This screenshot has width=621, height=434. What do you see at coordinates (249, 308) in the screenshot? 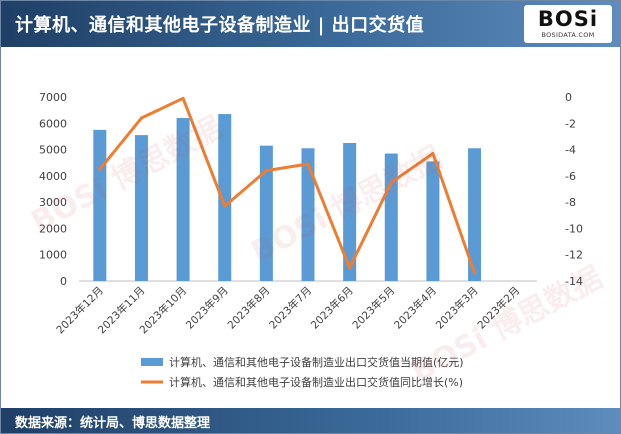
I see `x-tick-label: 2023年8月` at bounding box center [249, 308].